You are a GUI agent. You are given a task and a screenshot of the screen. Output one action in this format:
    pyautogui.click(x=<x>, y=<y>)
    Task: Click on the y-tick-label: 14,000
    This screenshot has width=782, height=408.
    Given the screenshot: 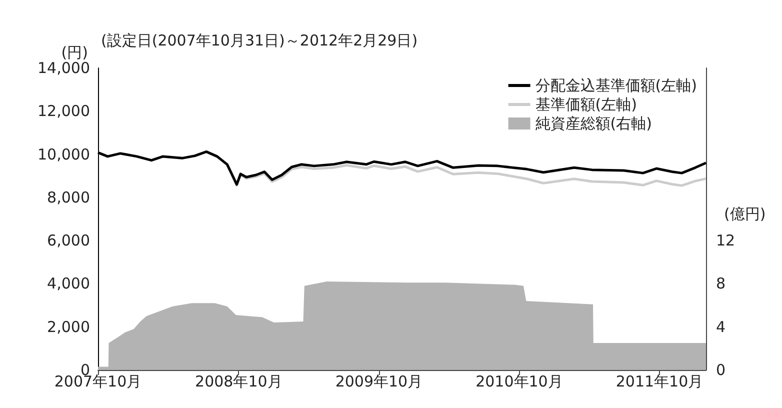 What is the action you would take?
    pyautogui.click(x=64, y=68)
    